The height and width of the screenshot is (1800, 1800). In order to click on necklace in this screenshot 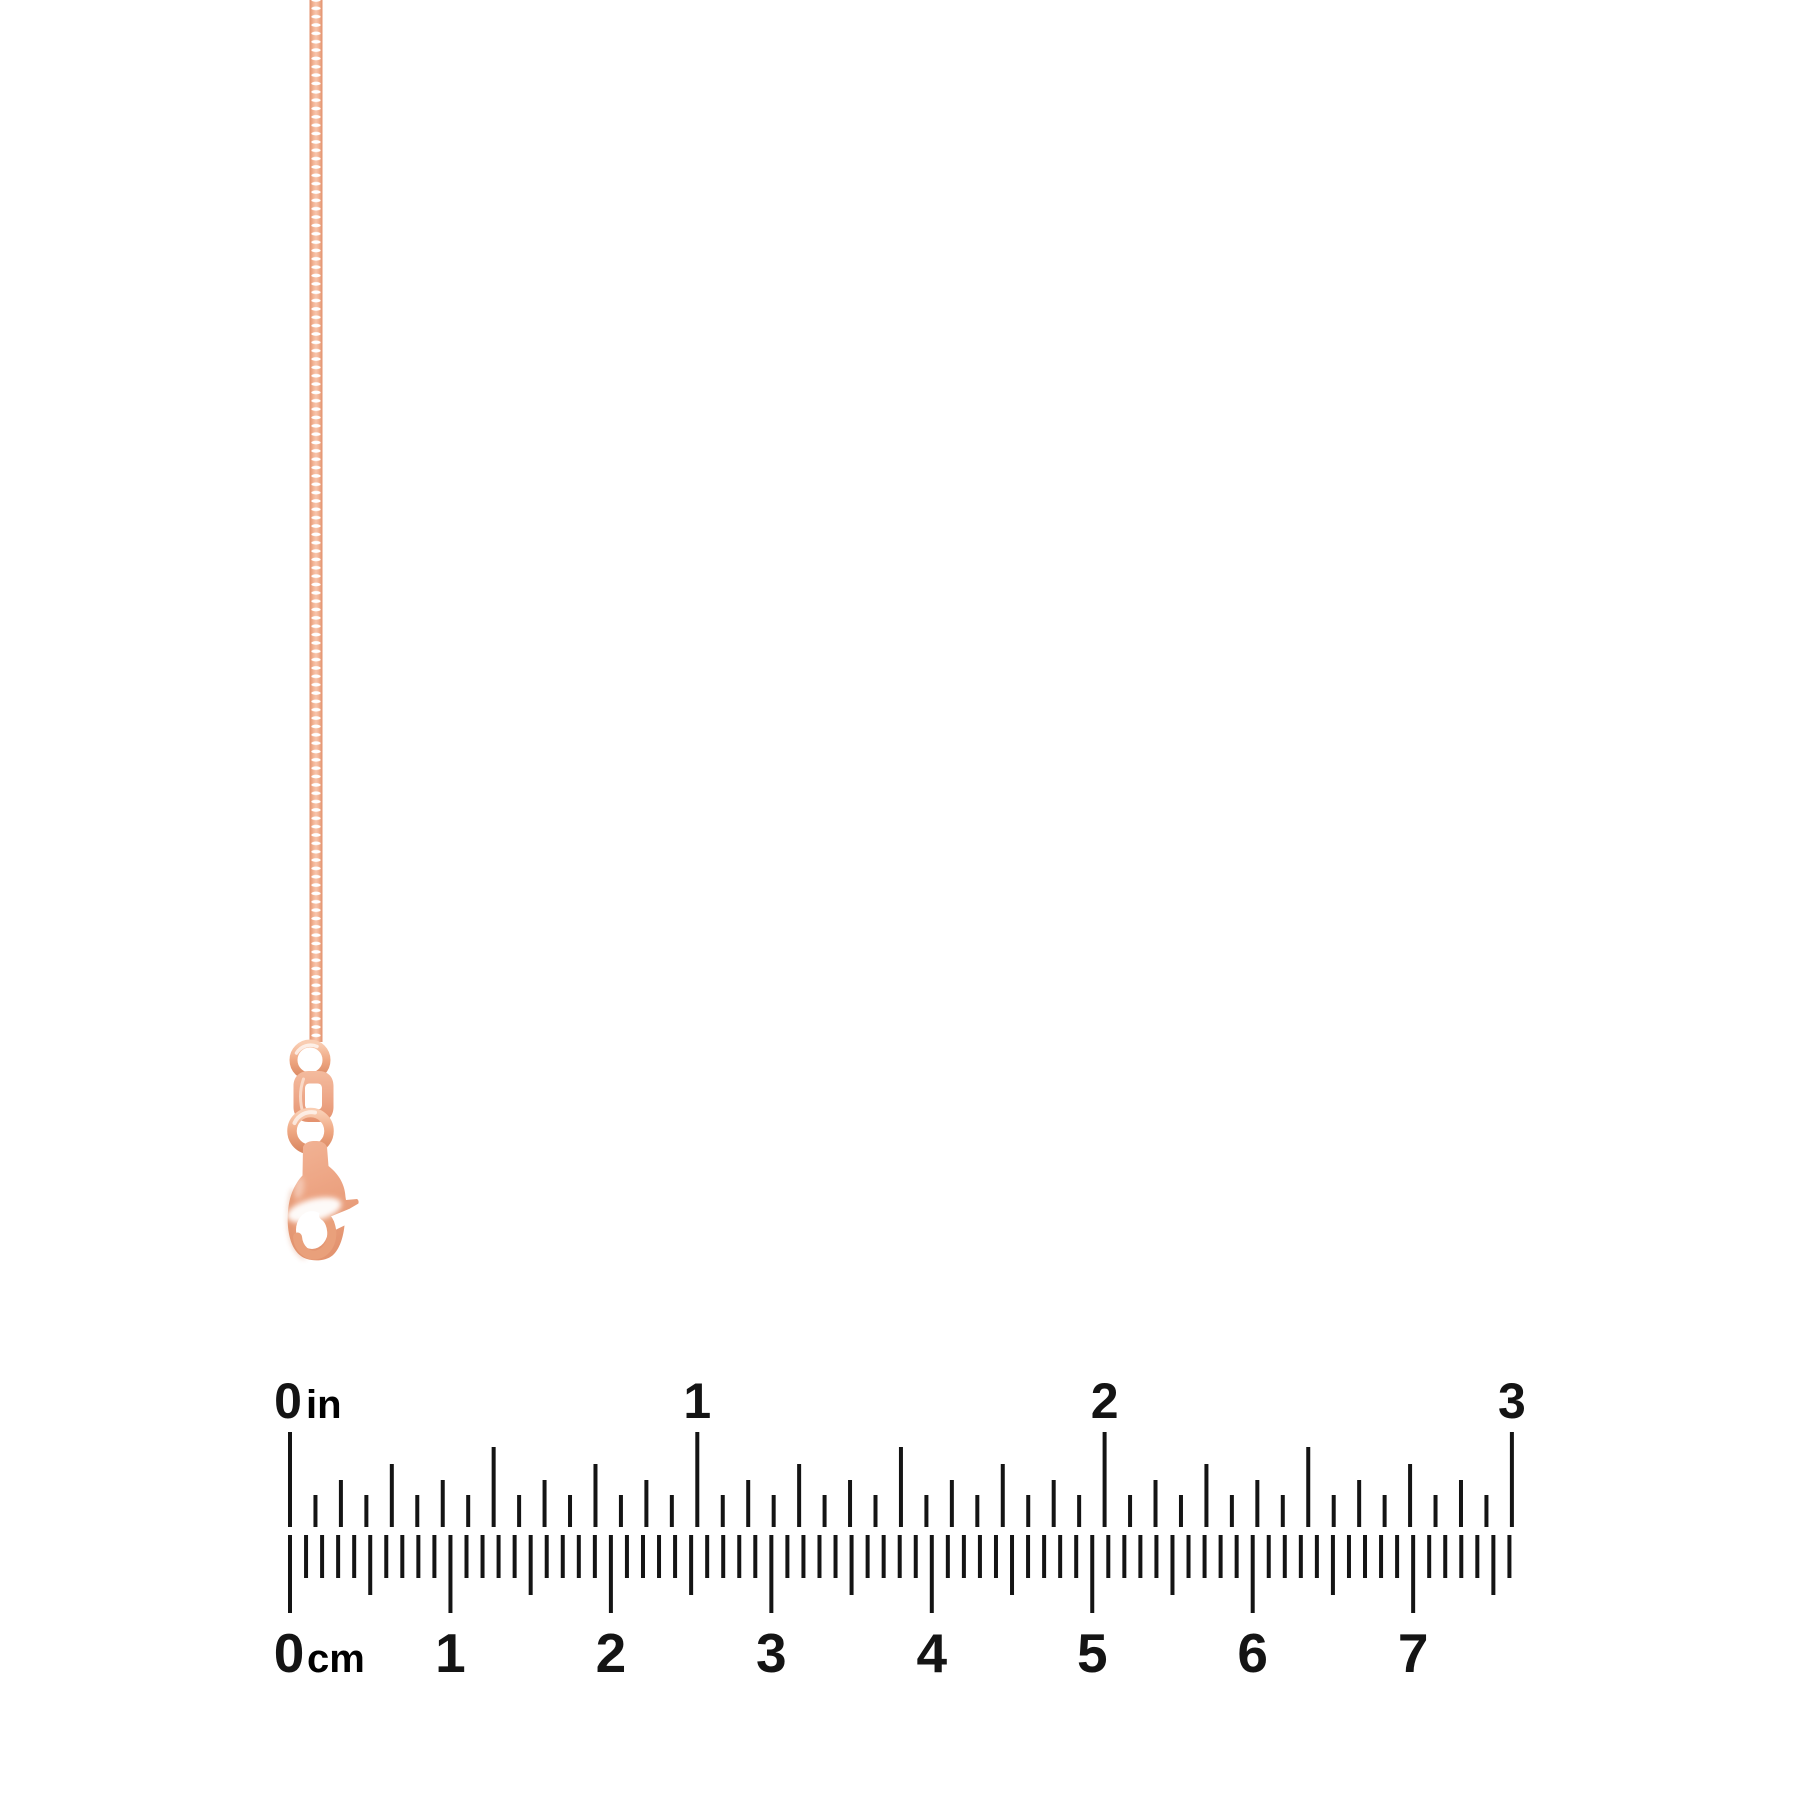, I will do `click(322, 630)`.